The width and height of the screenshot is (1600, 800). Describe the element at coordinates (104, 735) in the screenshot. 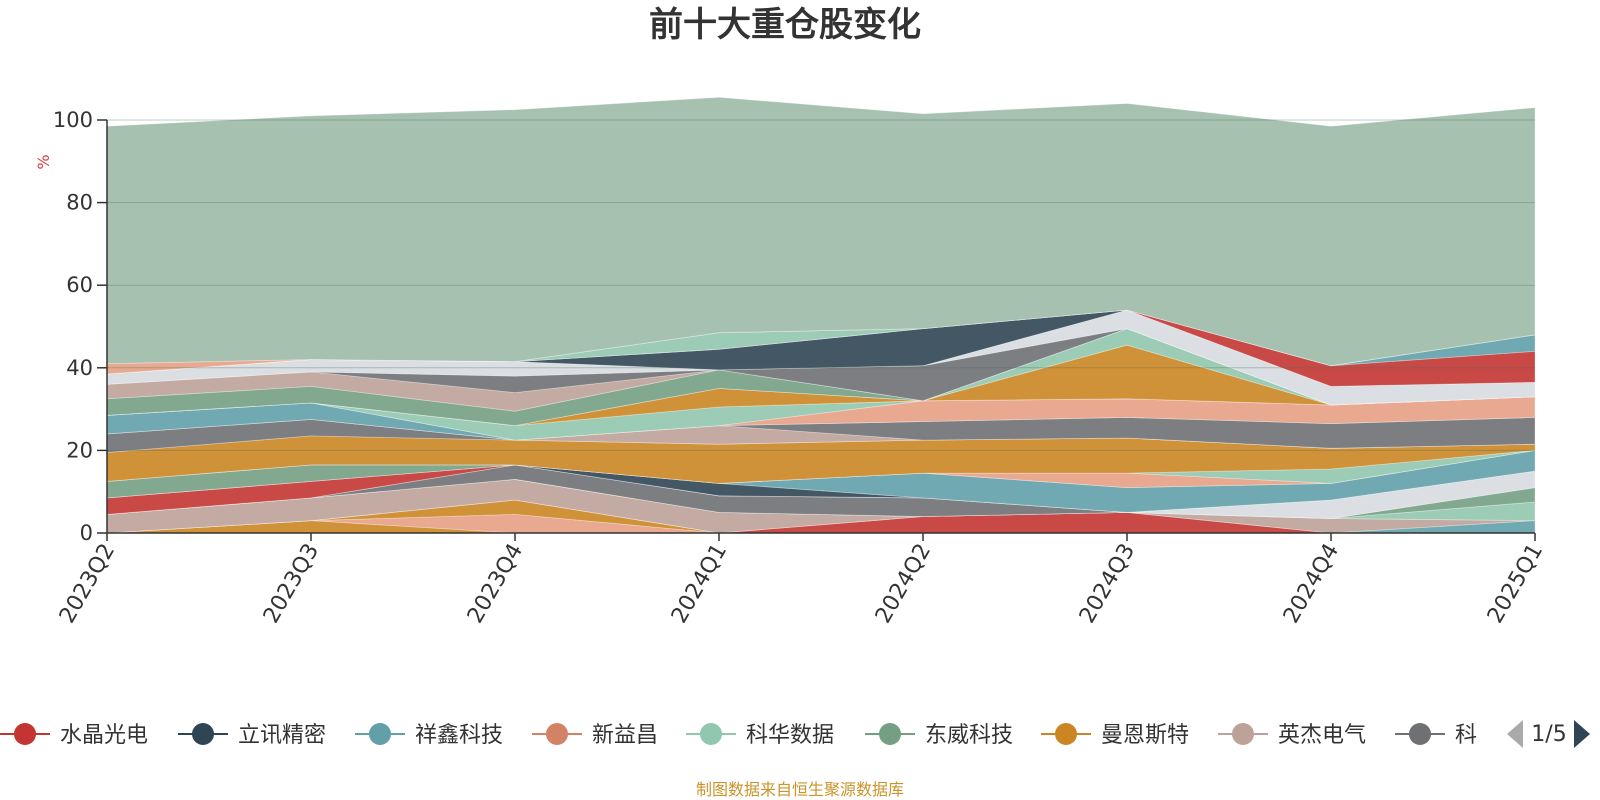

I see `legend-label: 水晶光电` at that location.